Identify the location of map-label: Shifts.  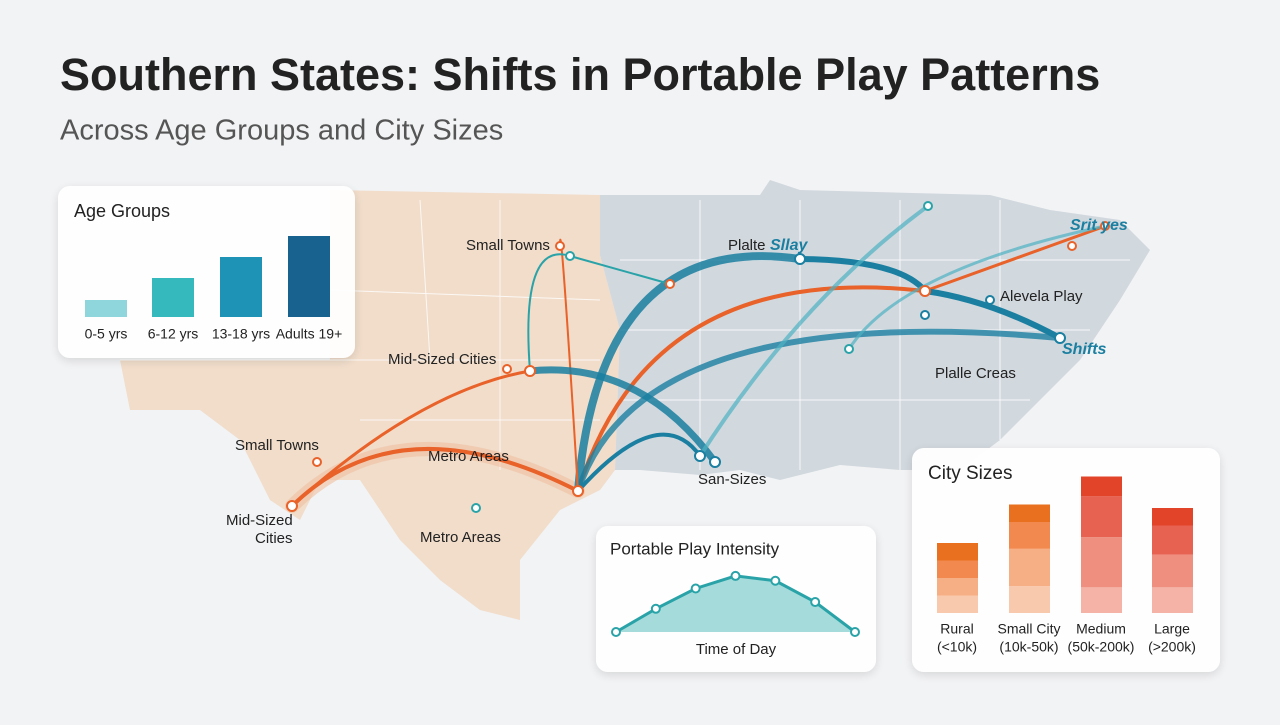
(1084, 349).